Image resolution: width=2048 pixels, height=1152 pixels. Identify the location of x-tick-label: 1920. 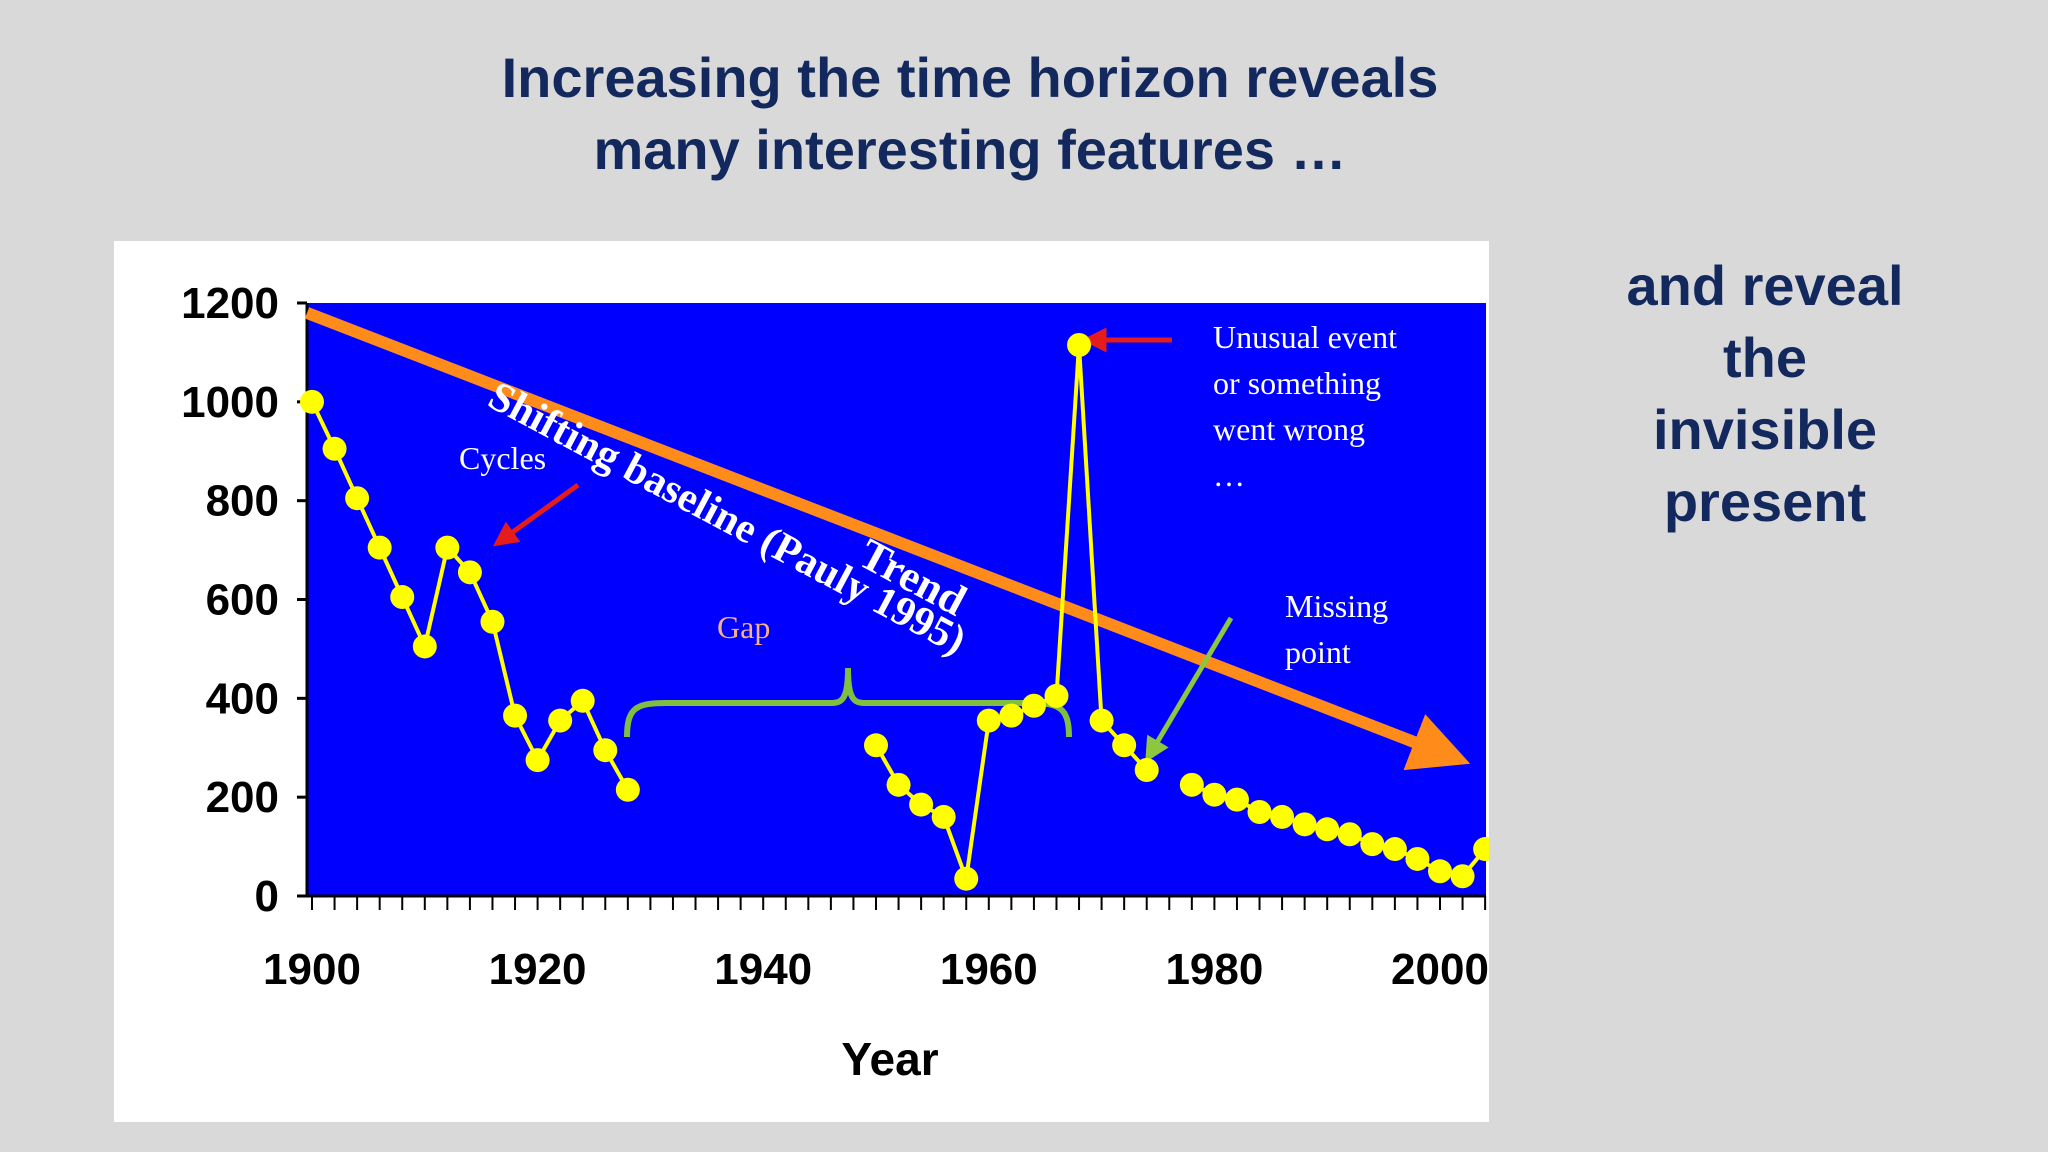
(538, 969).